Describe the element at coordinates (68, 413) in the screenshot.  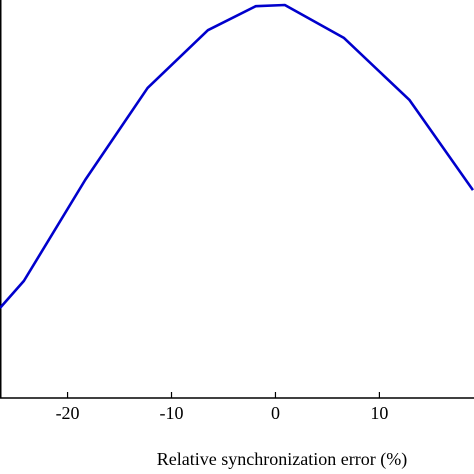
I see `x-tick-label: -20` at that location.